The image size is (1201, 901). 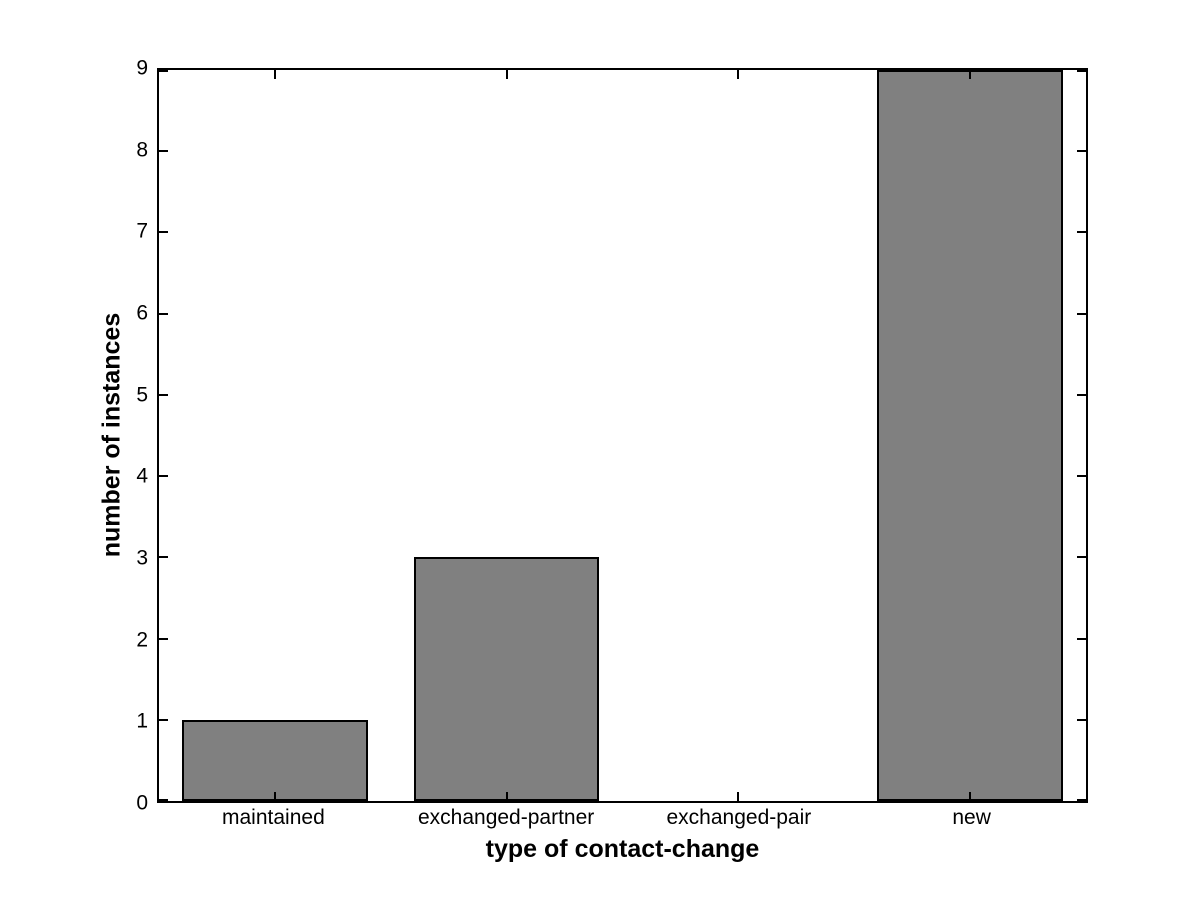 I want to click on y-tick-label: 5, so click(x=142, y=395).